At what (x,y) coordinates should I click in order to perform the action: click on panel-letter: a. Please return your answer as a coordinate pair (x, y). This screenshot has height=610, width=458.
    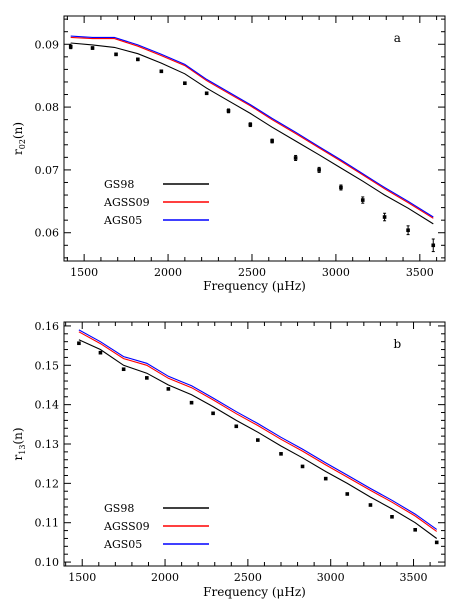
    Looking at the image, I should click on (397, 38).